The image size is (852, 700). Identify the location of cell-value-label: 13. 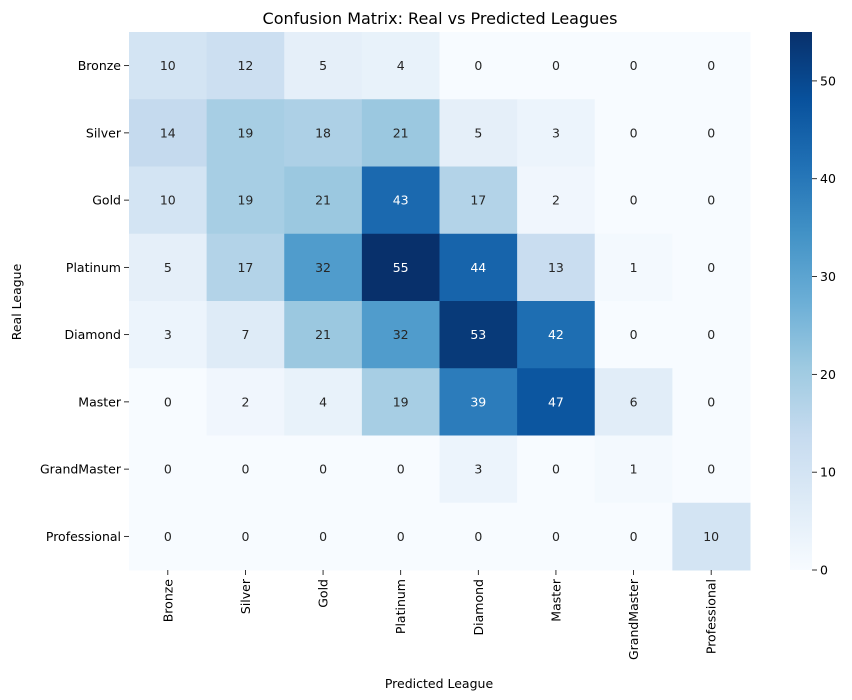
(556, 267).